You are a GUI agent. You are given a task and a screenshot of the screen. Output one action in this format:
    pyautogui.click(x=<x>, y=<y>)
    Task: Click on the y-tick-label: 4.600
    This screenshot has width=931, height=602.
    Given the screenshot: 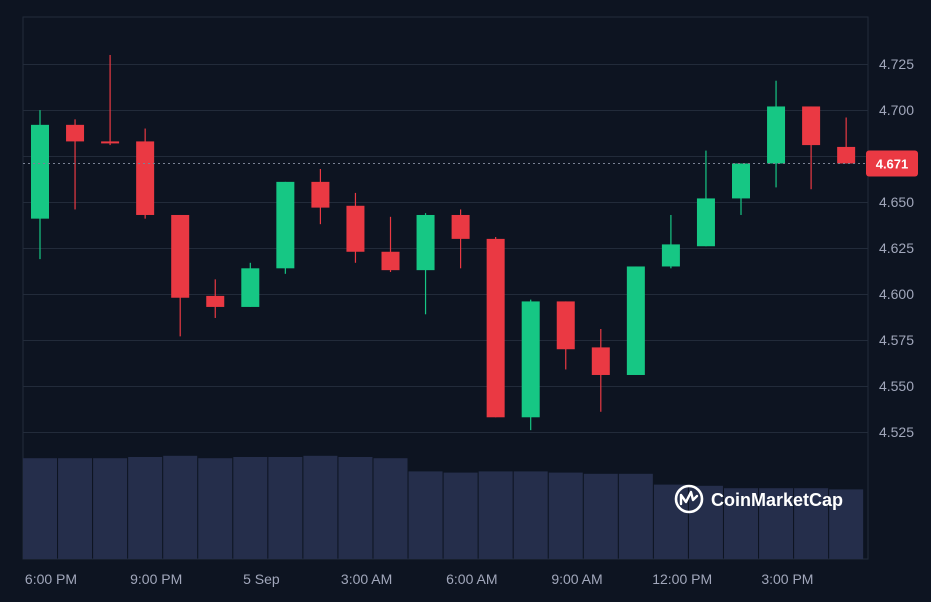 What is the action you would take?
    pyautogui.click(x=896, y=294)
    